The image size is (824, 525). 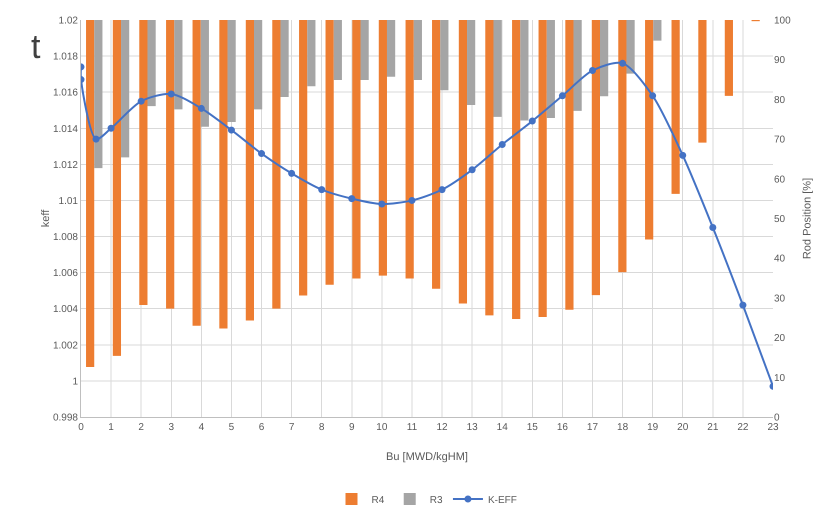 I want to click on x-tick-label: 22, so click(x=743, y=427).